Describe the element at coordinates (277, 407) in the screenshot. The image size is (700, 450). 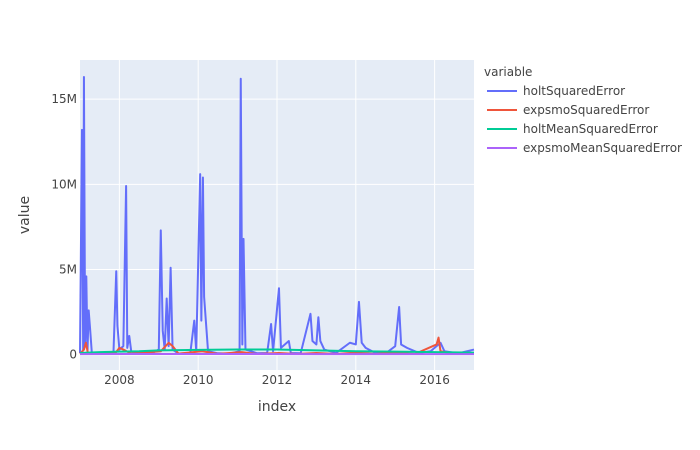
I see `x-axis-title: index` at that location.